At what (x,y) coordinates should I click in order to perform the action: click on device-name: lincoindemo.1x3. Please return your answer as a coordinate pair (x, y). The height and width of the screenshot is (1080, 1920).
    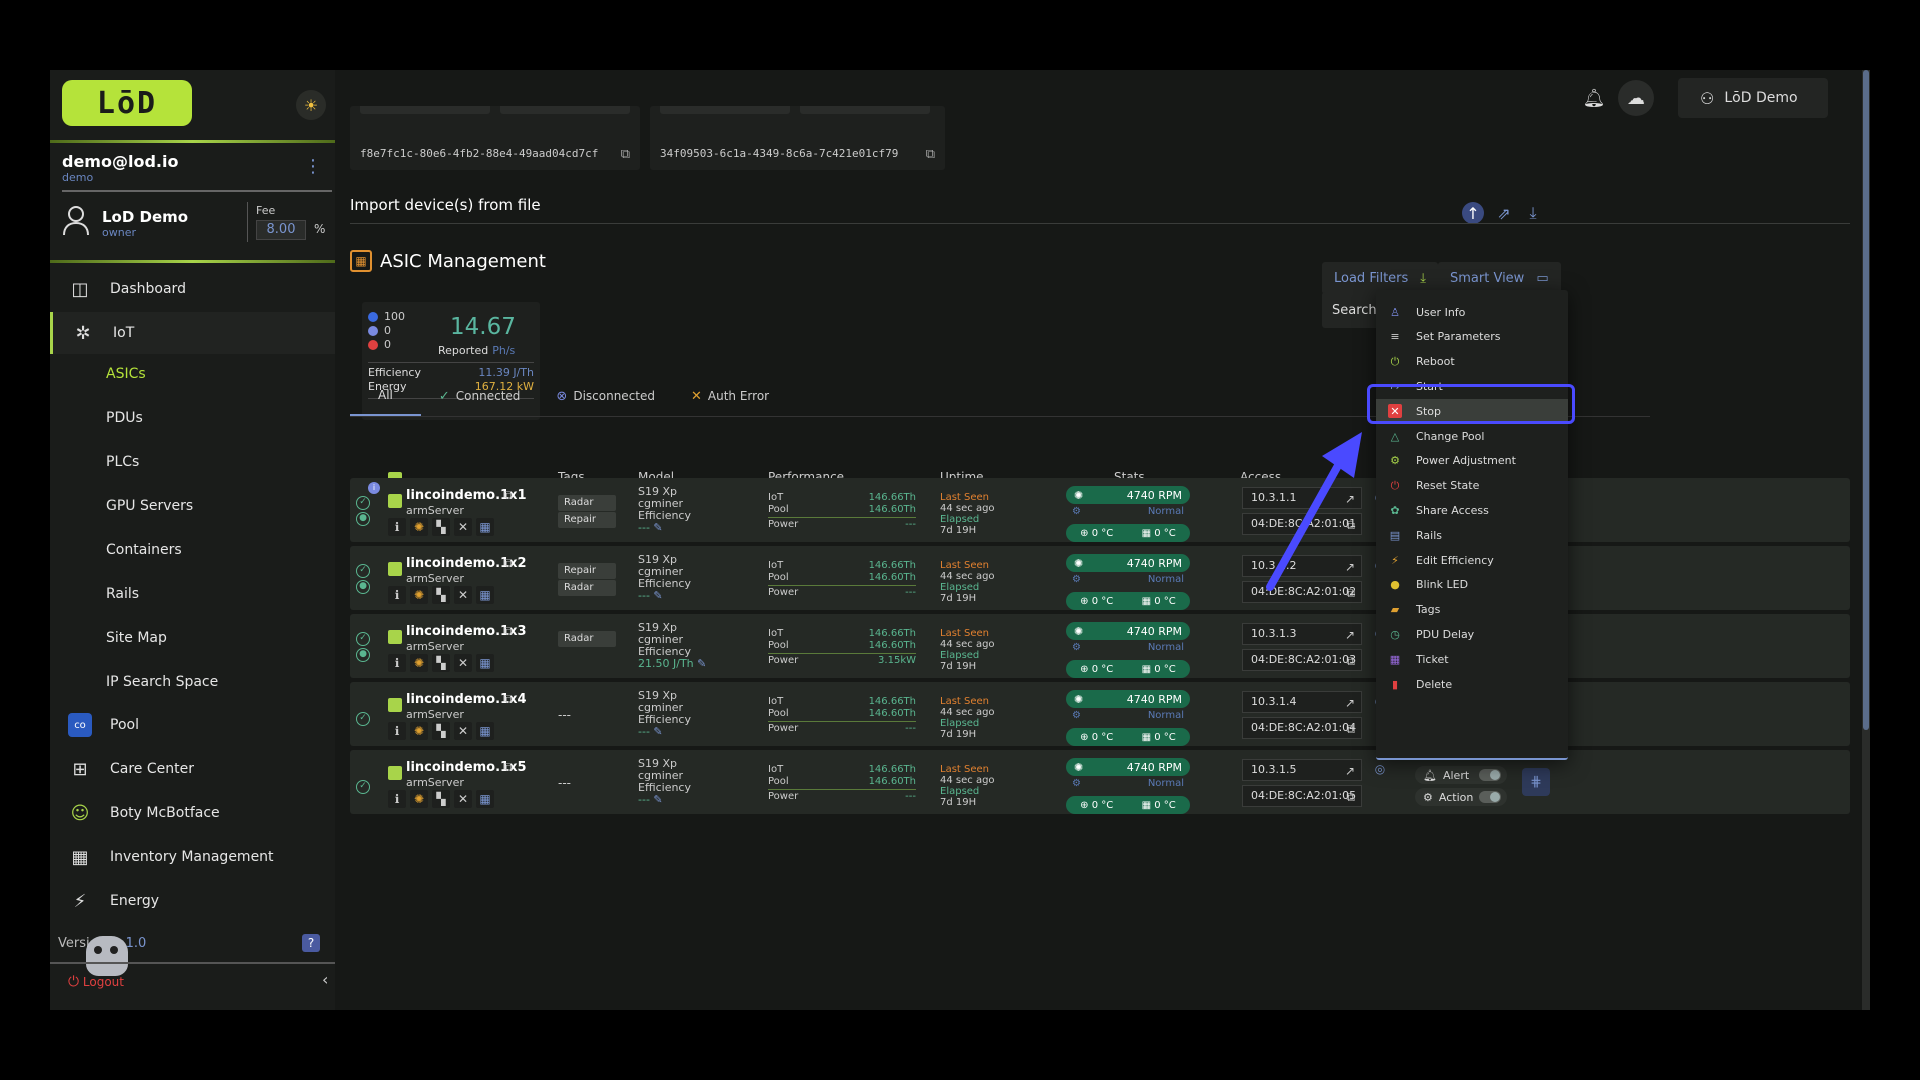
    Looking at the image, I should click on (466, 631).